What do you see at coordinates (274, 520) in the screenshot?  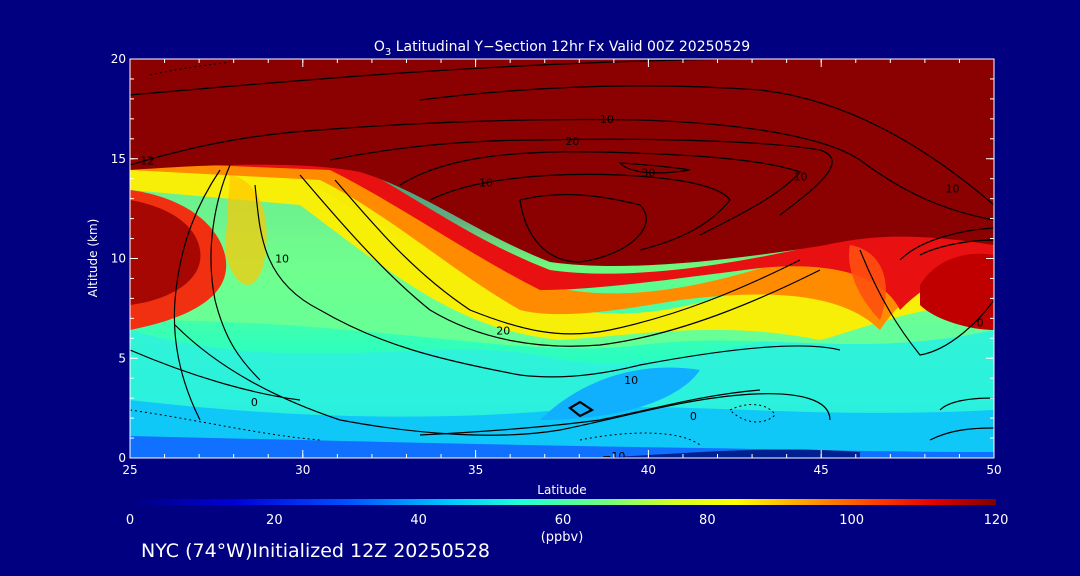 I see `colorbar-tick-label: 20` at bounding box center [274, 520].